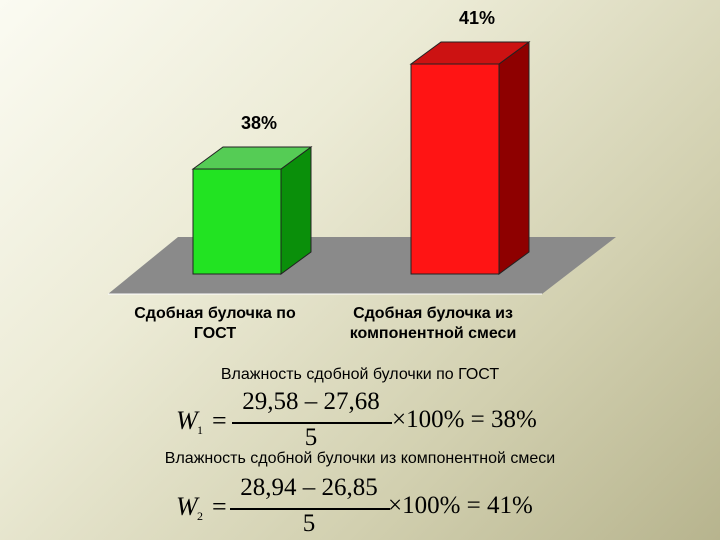  I want to click on formula-1-subscript: 1, so click(200, 430).